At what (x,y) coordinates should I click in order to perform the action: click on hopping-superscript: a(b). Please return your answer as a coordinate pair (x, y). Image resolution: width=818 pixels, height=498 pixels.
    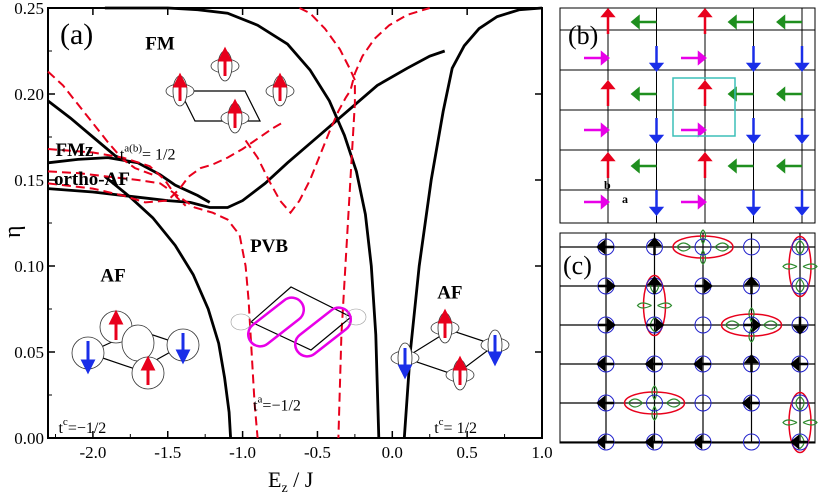
    Looking at the image, I should click on (133, 148).